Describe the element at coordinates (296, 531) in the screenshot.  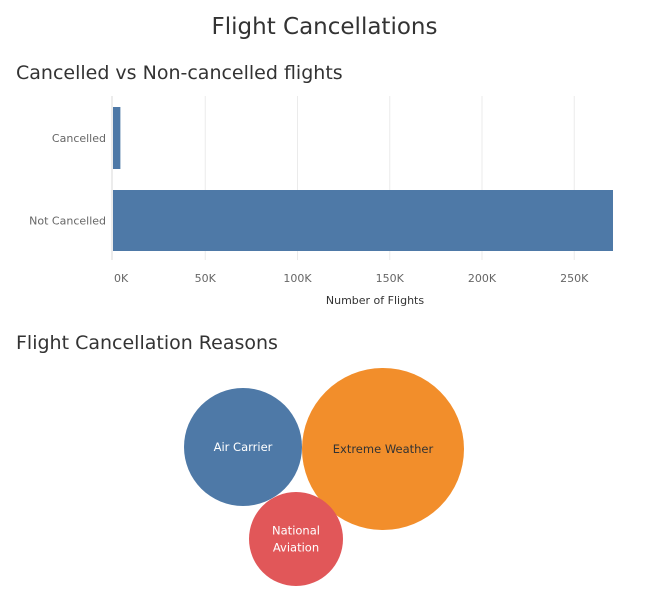
I see `bubble-label: National` at that location.